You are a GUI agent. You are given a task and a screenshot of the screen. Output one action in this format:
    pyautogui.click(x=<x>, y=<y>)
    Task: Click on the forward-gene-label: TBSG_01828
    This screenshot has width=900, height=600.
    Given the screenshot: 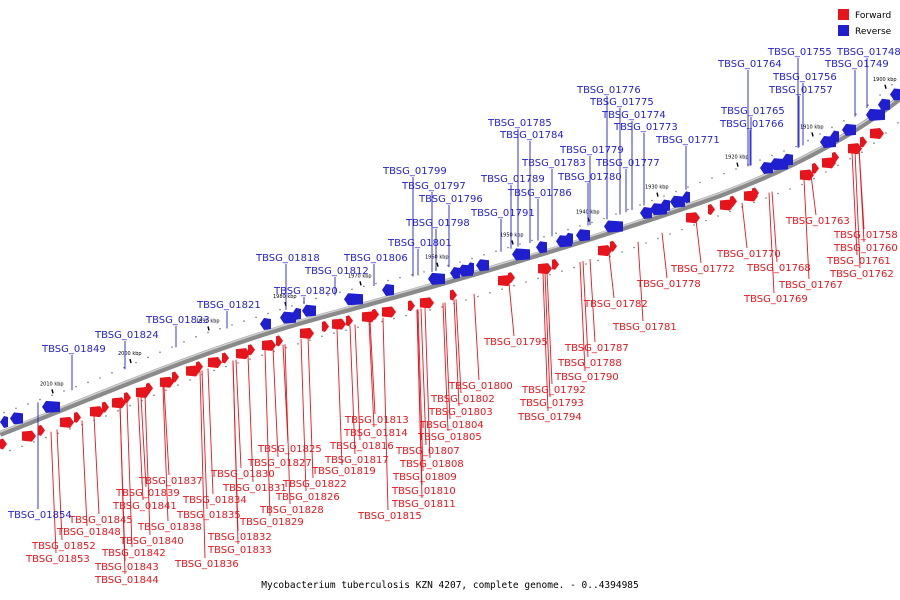 What is the action you would take?
    pyautogui.click(x=291, y=510)
    